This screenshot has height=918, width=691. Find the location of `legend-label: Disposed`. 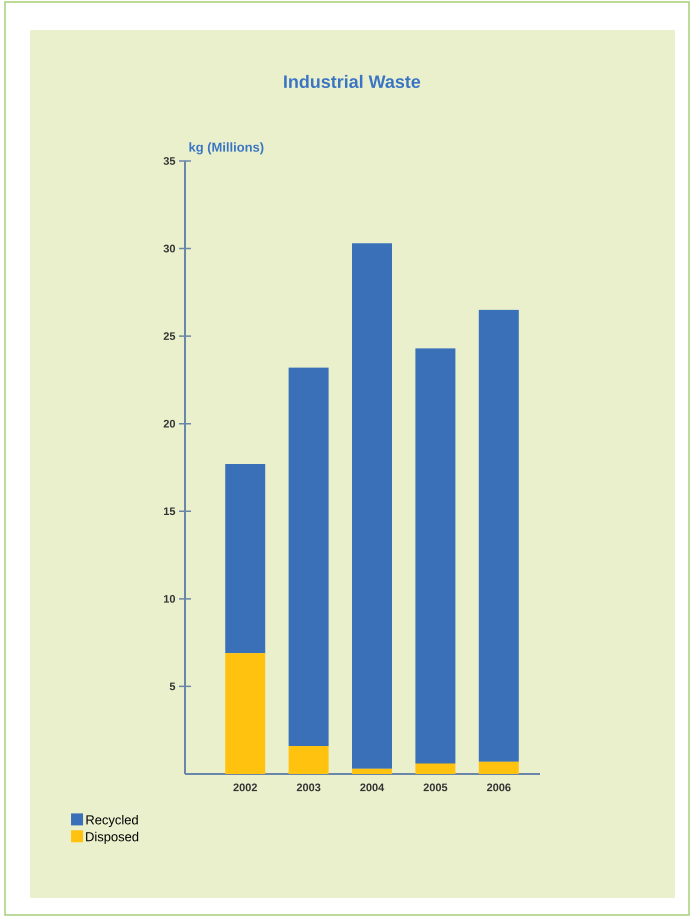

legend-label: Disposed is located at coordinates (112, 838).